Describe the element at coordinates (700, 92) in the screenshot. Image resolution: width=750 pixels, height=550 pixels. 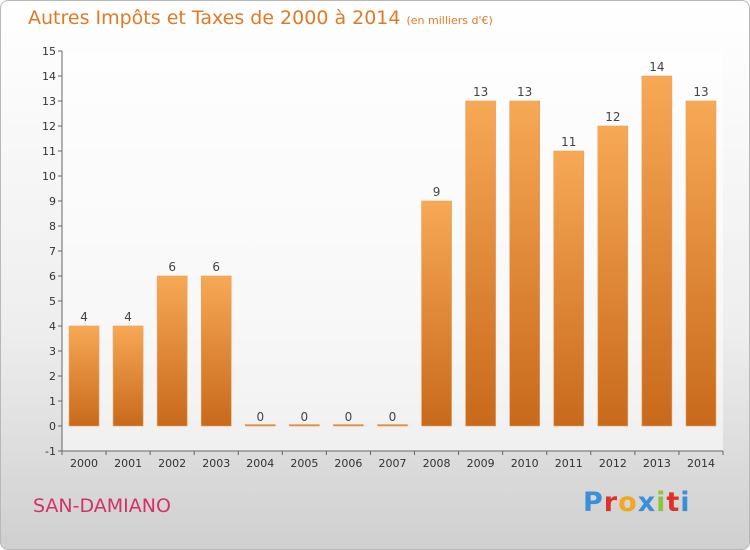
I see `data-label-2014: 13` at that location.